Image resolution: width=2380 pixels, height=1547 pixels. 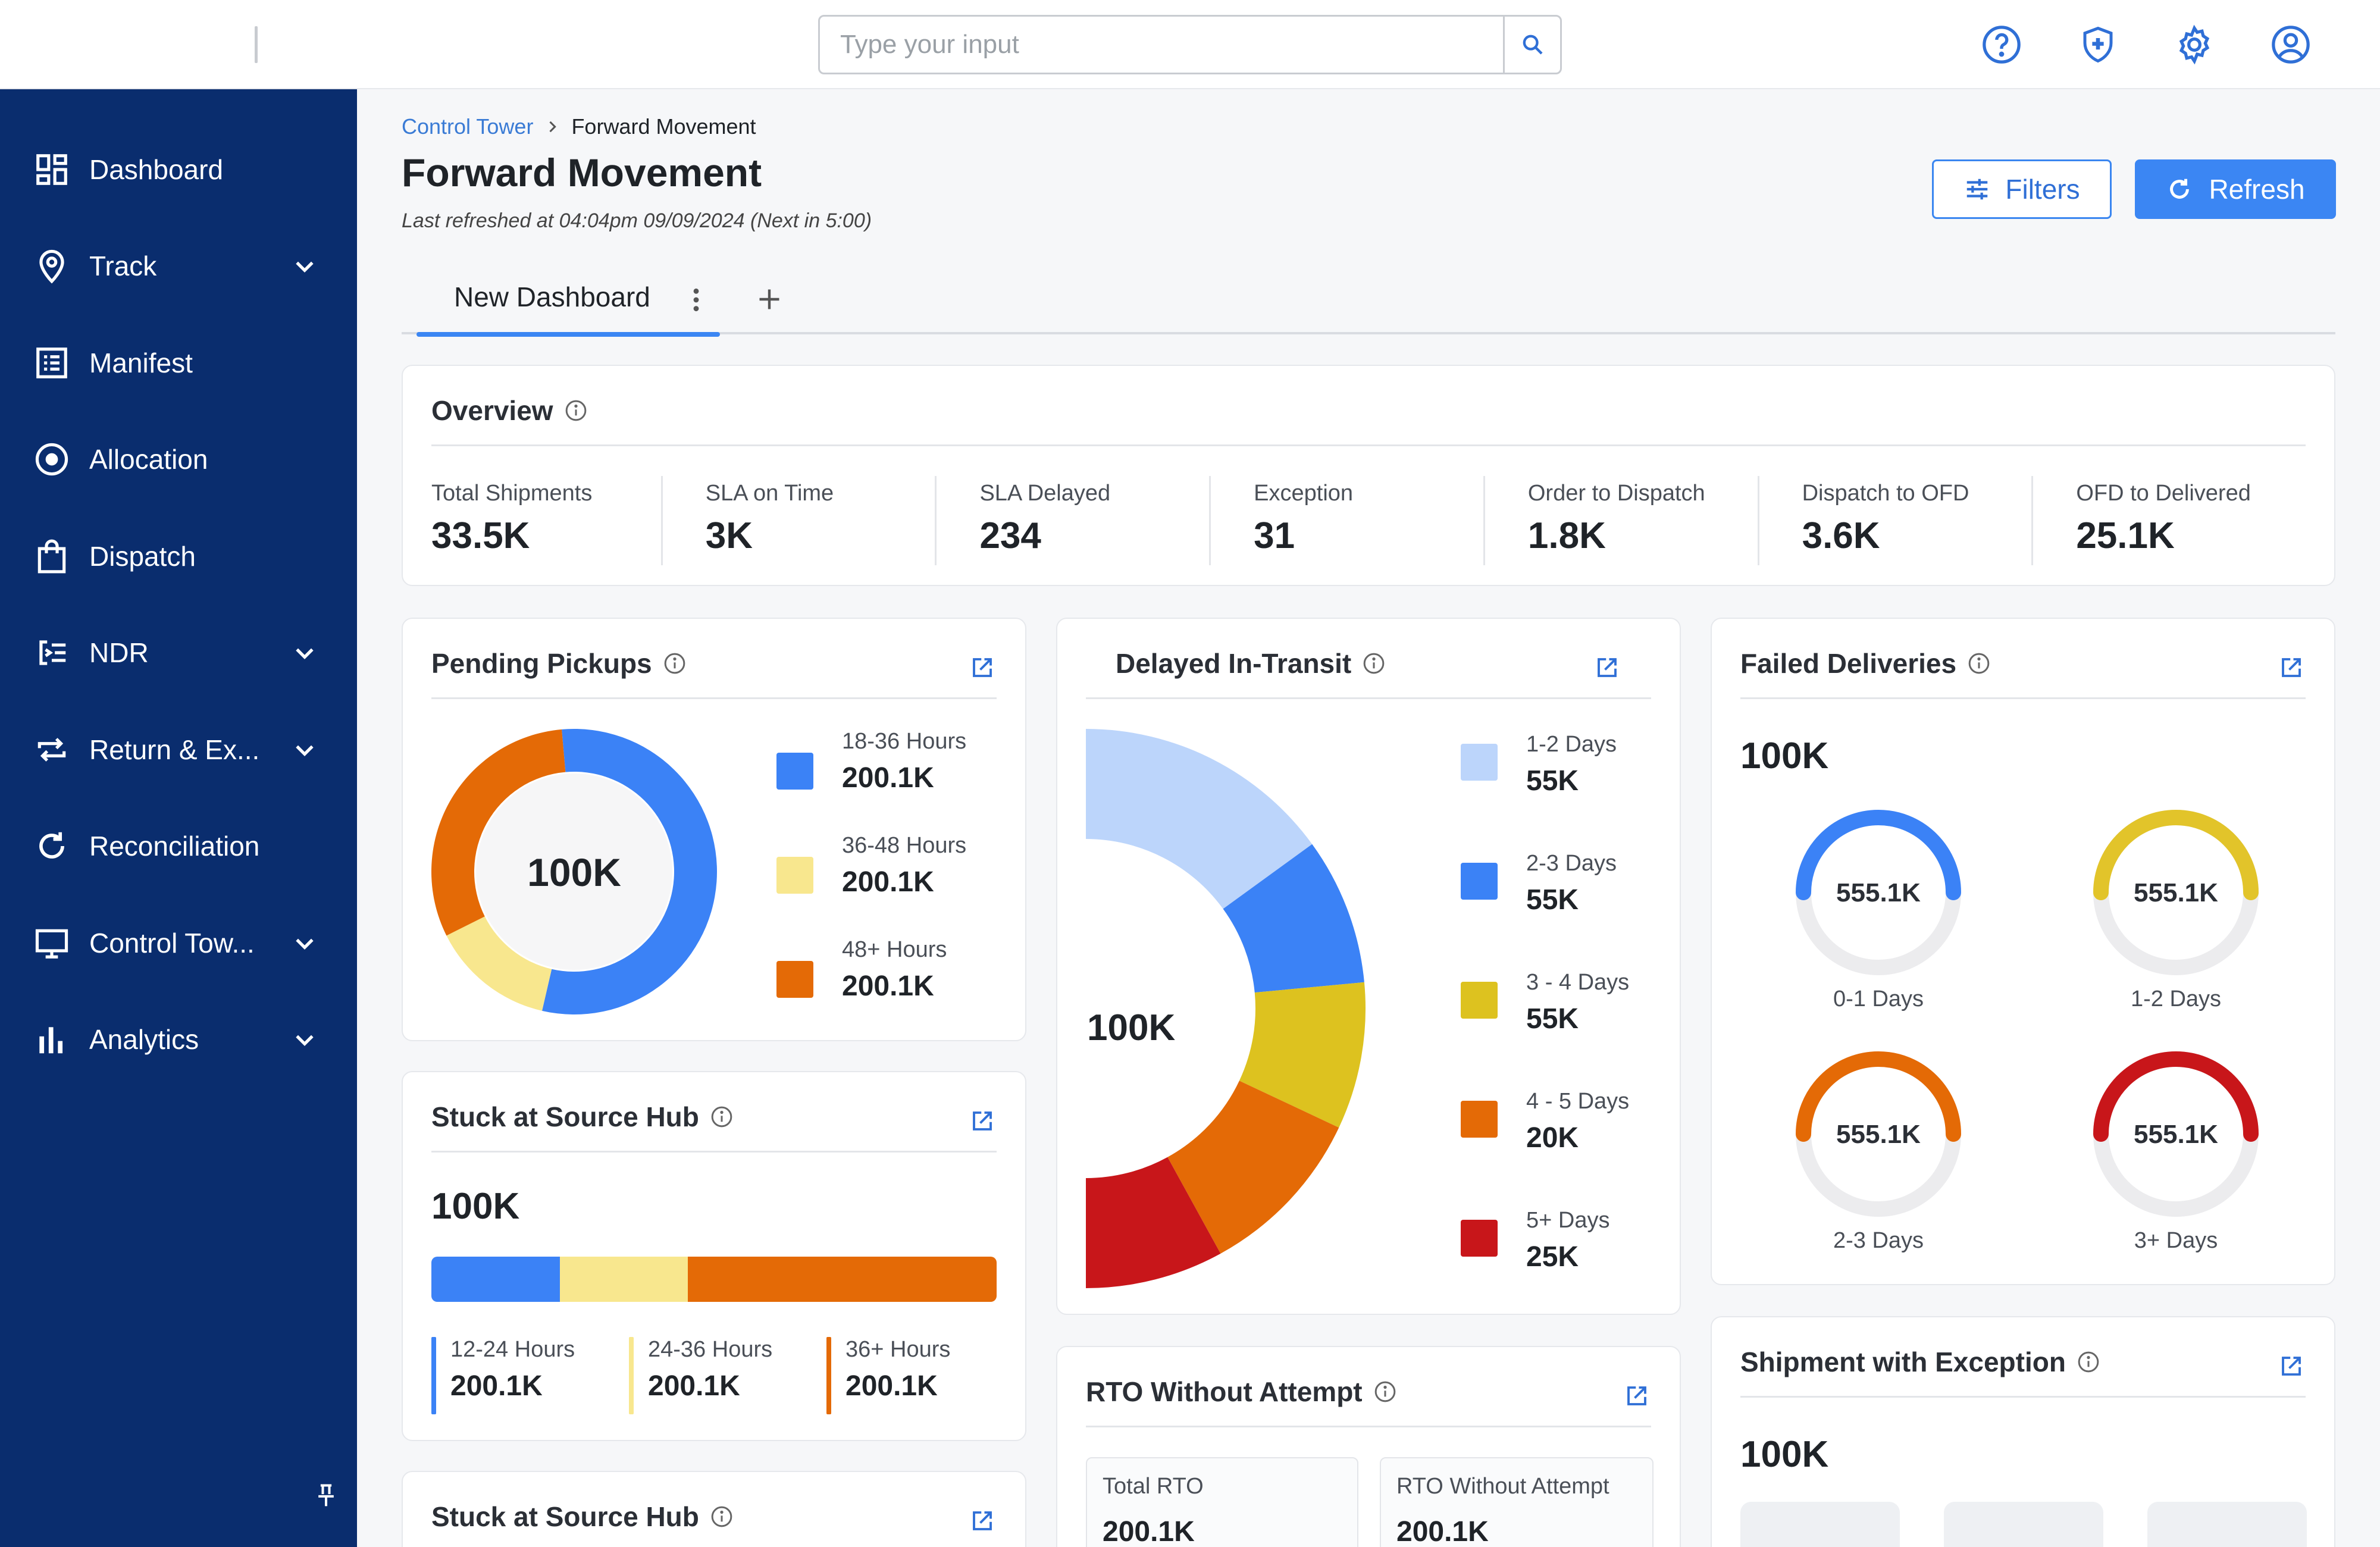 I want to click on legend-value: 200.1K, so click(x=694, y=1386).